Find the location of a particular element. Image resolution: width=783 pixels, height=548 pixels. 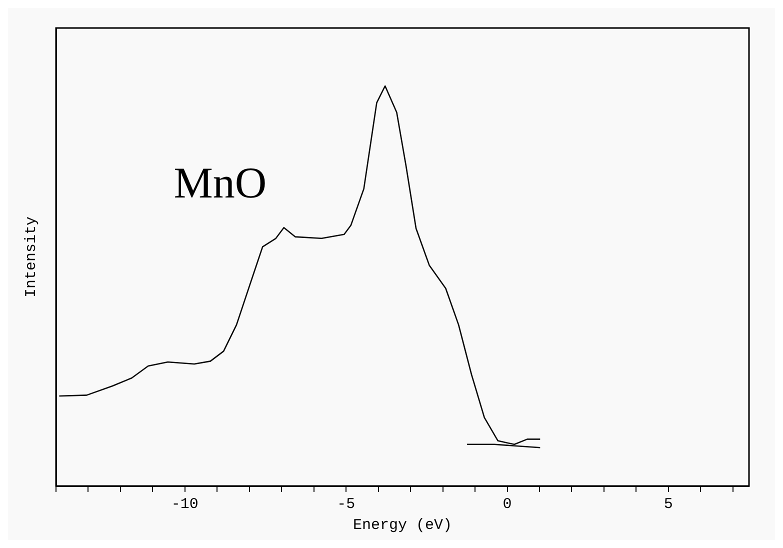

annotation: MnO is located at coordinates (220, 183).